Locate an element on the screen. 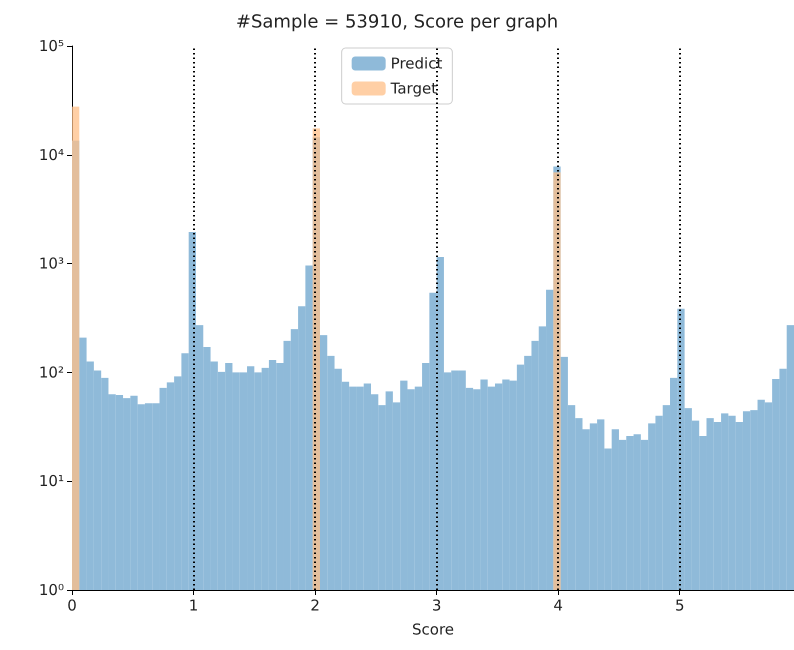 This screenshot has height=650, width=794. y-tick-label: 10⁵ is located at coordinates (51, 46).